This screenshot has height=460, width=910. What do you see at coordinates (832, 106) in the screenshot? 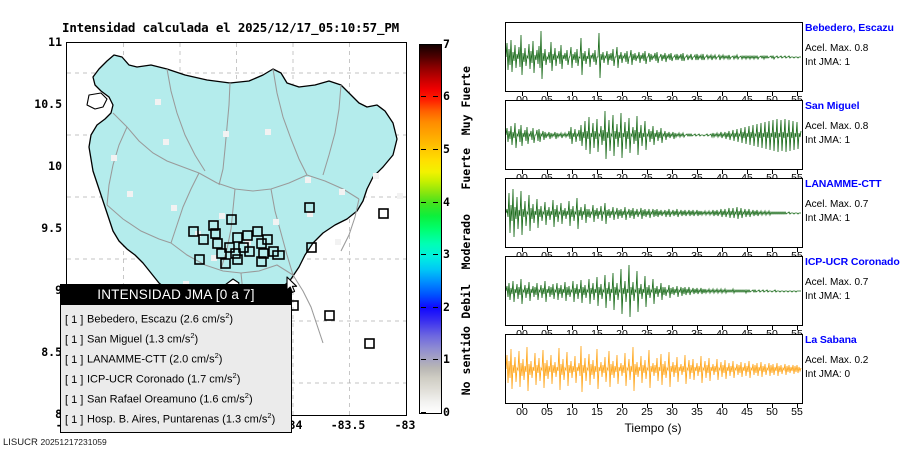
I see `station-name: San Miguel` at bounding box center [832, 106].